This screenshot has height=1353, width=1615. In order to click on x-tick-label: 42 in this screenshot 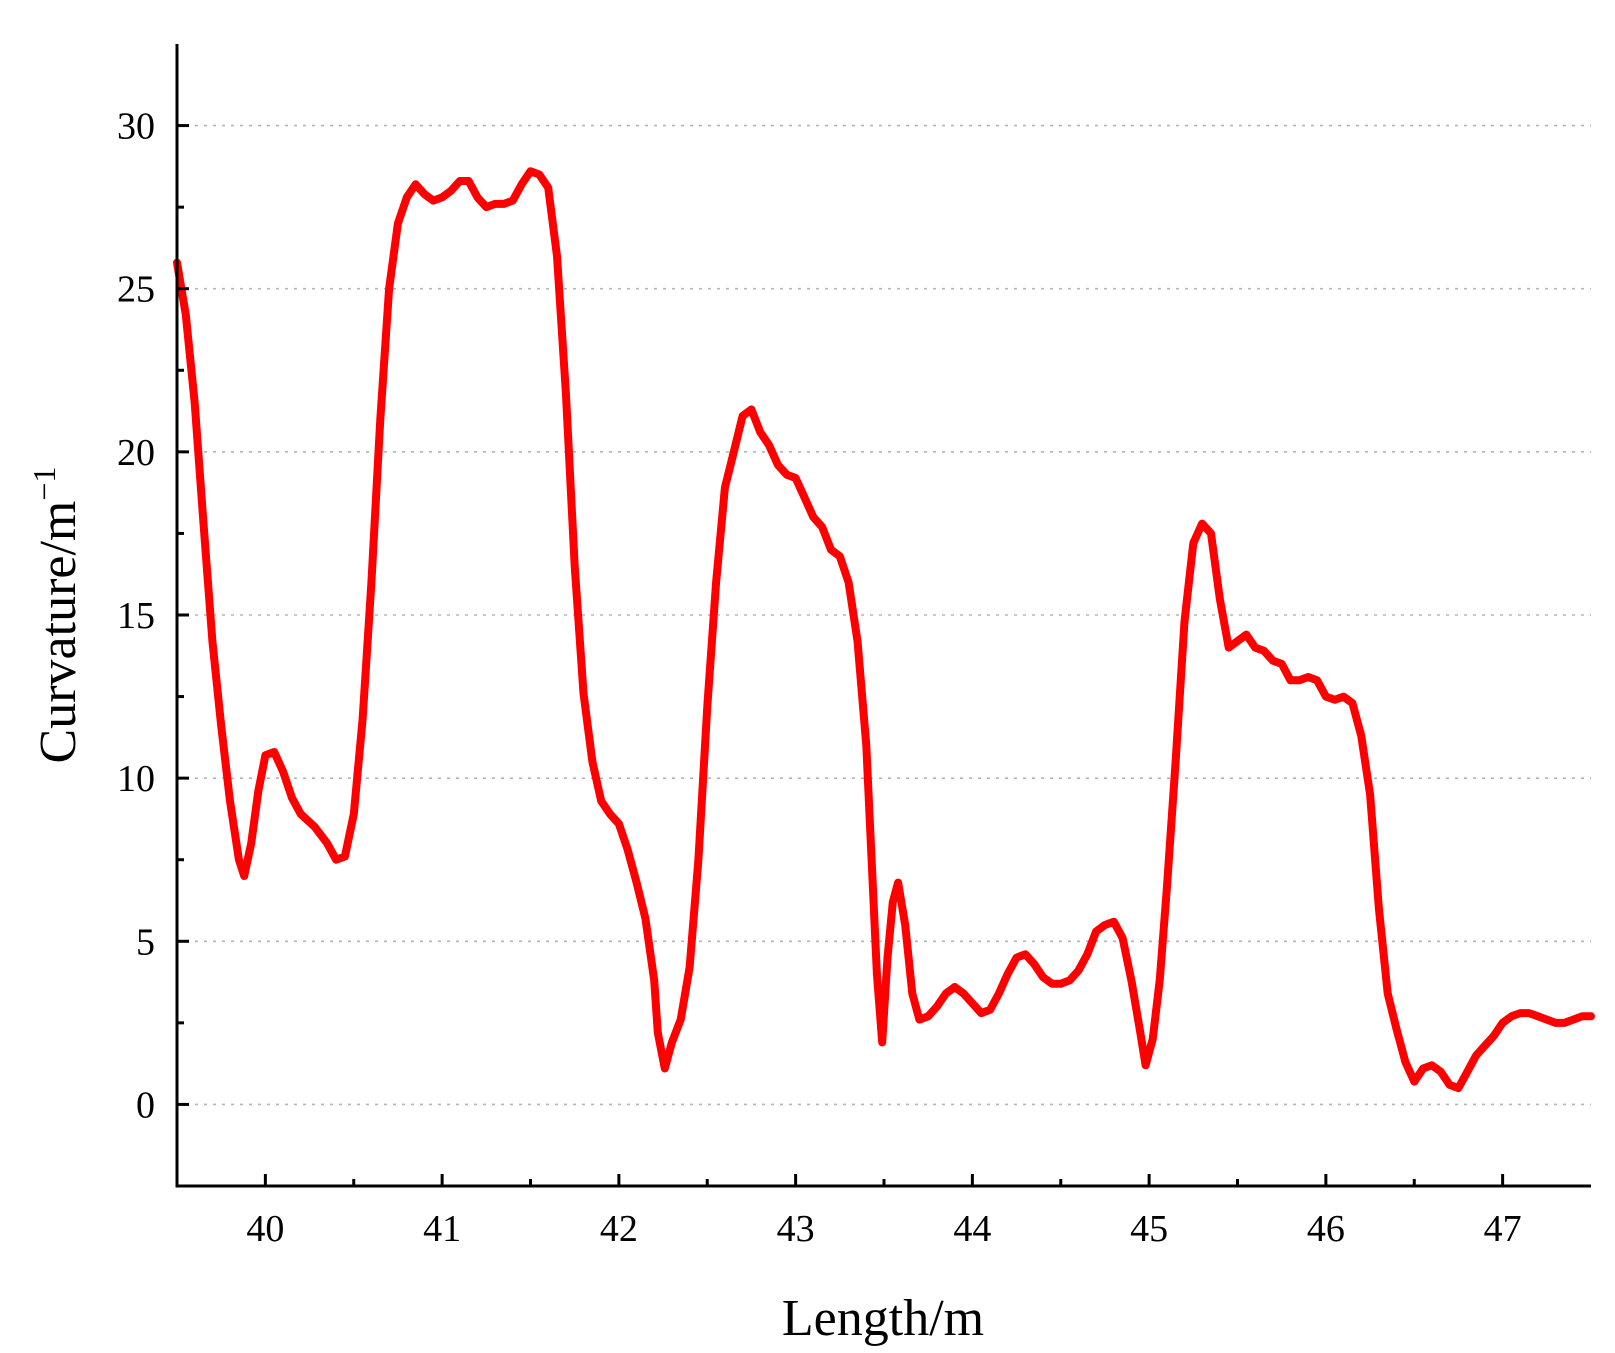, I will do `click(619, 1229)`.